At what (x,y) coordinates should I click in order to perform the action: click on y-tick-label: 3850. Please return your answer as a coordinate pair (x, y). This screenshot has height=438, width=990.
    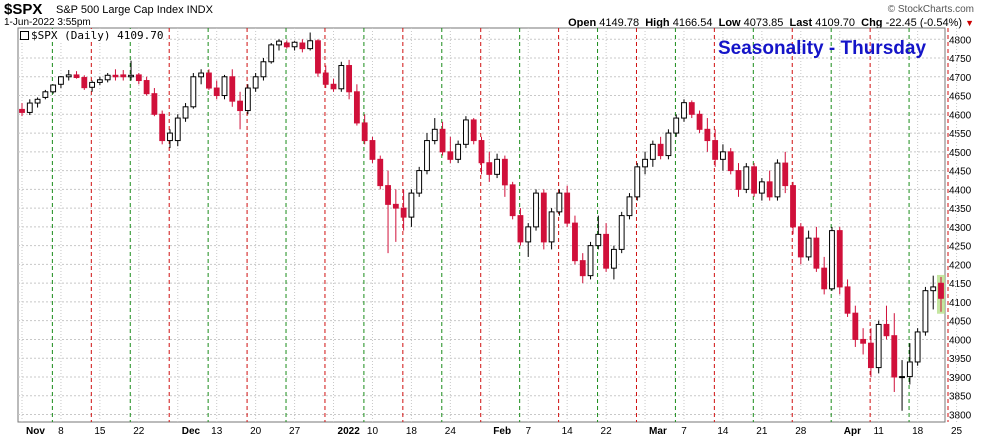
    Looking at the image, I should click on (960, 397).